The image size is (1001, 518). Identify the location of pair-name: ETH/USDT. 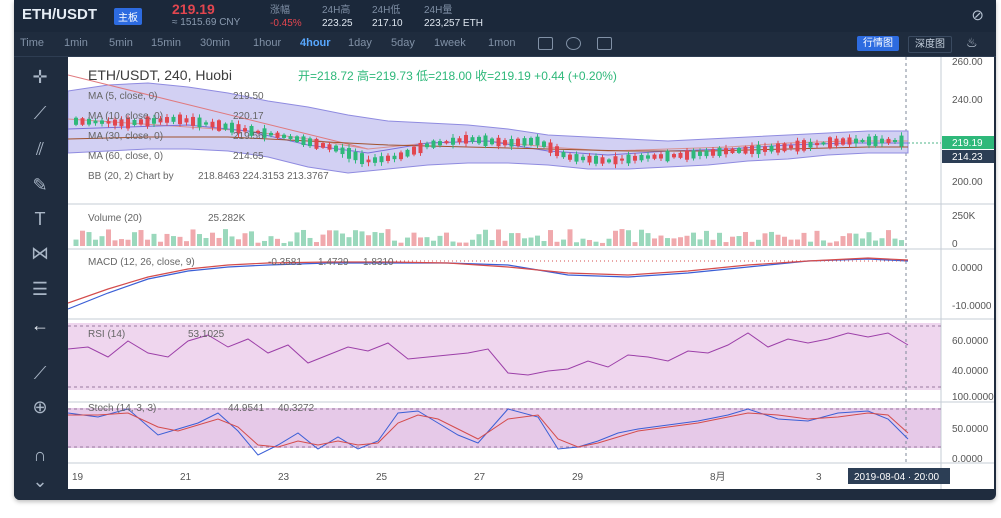
(59, 14).